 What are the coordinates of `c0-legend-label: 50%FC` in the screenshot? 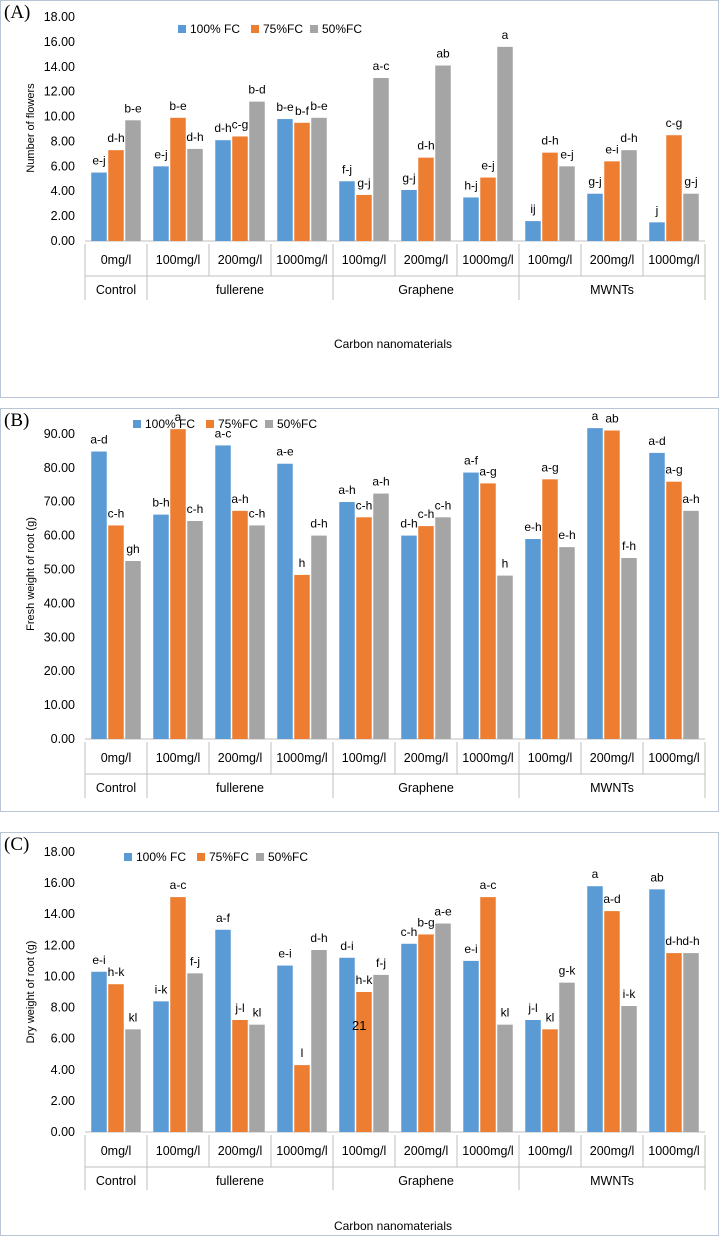 It's located at (342, 29).